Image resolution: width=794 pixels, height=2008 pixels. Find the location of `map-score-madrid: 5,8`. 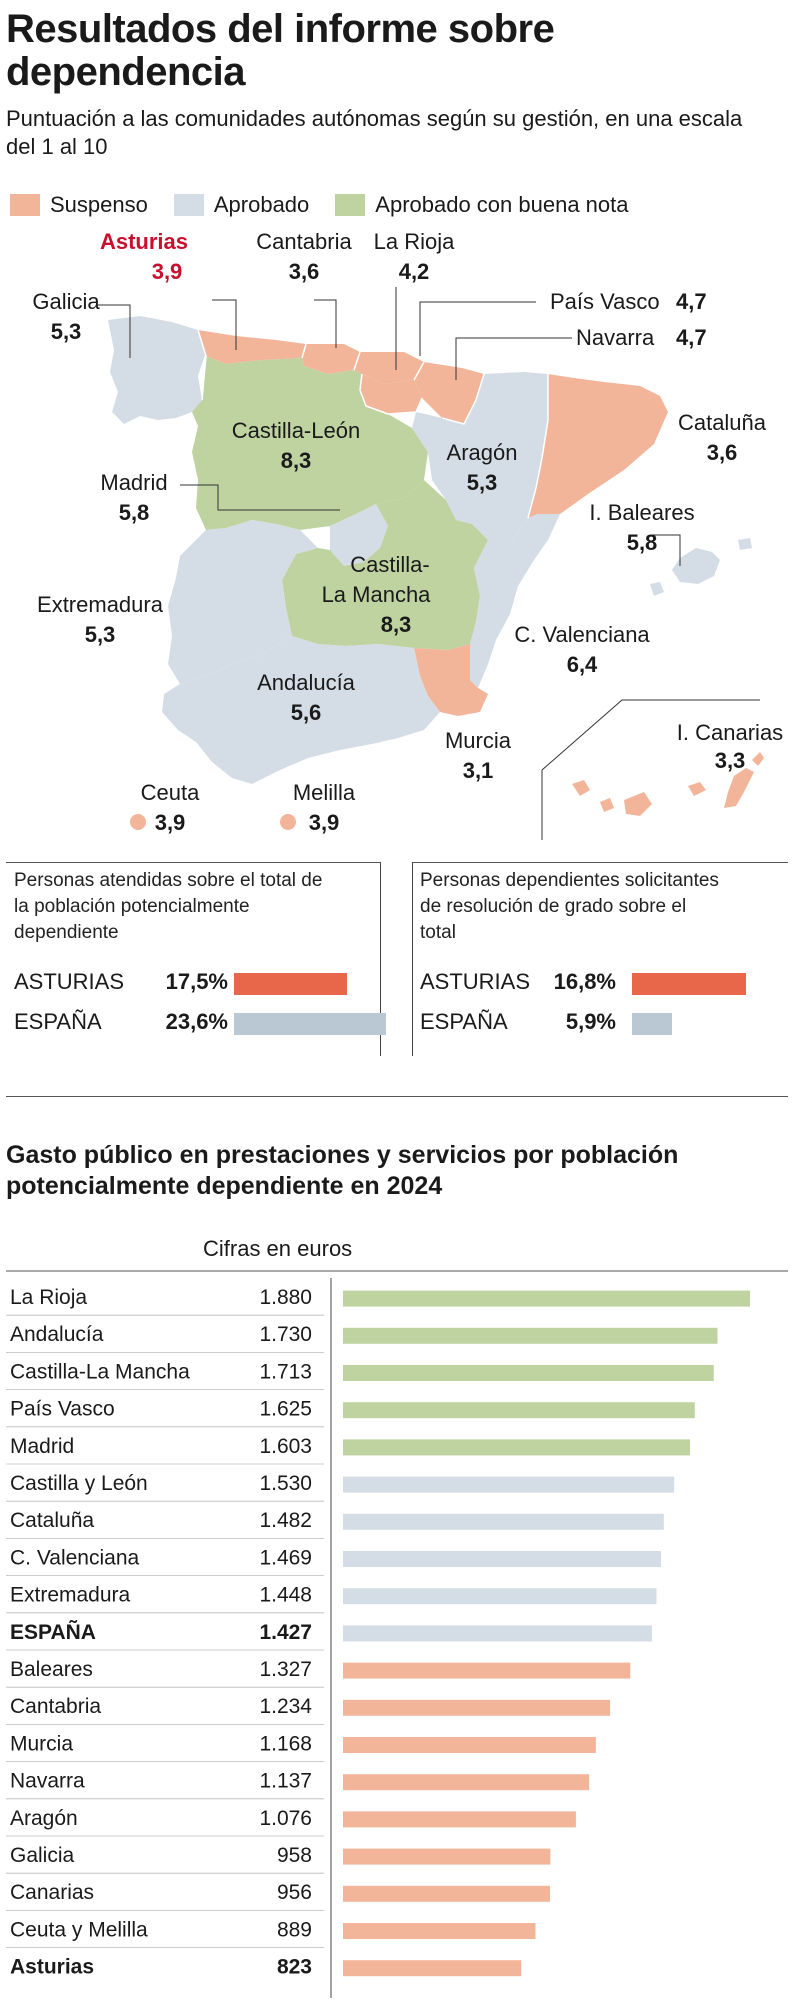

map-score-madrid: 5,8 is located at coordinates (134, 512).